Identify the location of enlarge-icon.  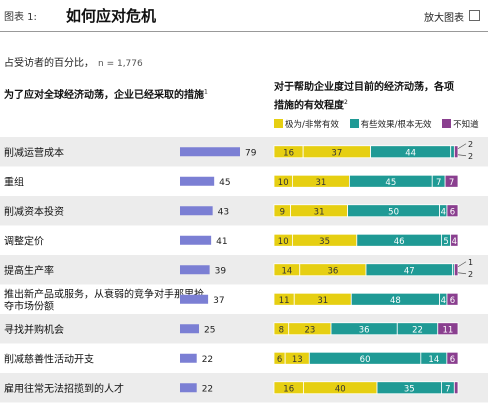
(474, 15).